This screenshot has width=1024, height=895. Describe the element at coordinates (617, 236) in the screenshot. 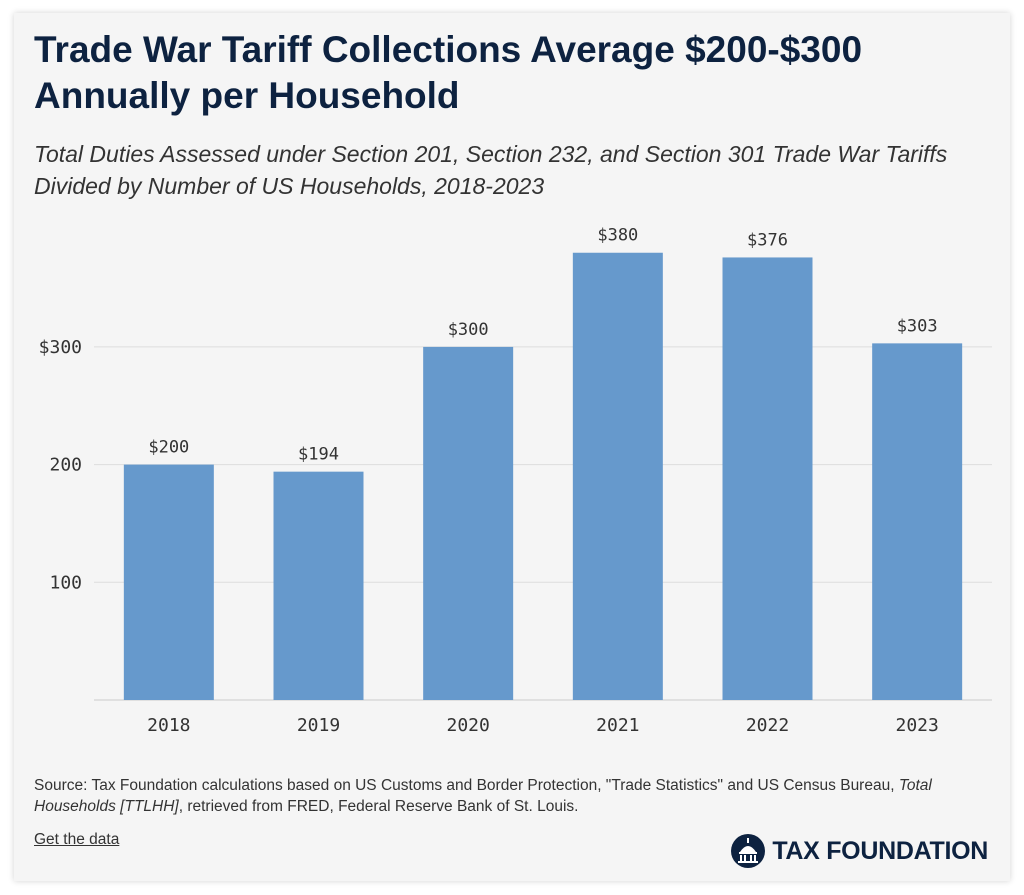

I see `data-label: $380` at that location.